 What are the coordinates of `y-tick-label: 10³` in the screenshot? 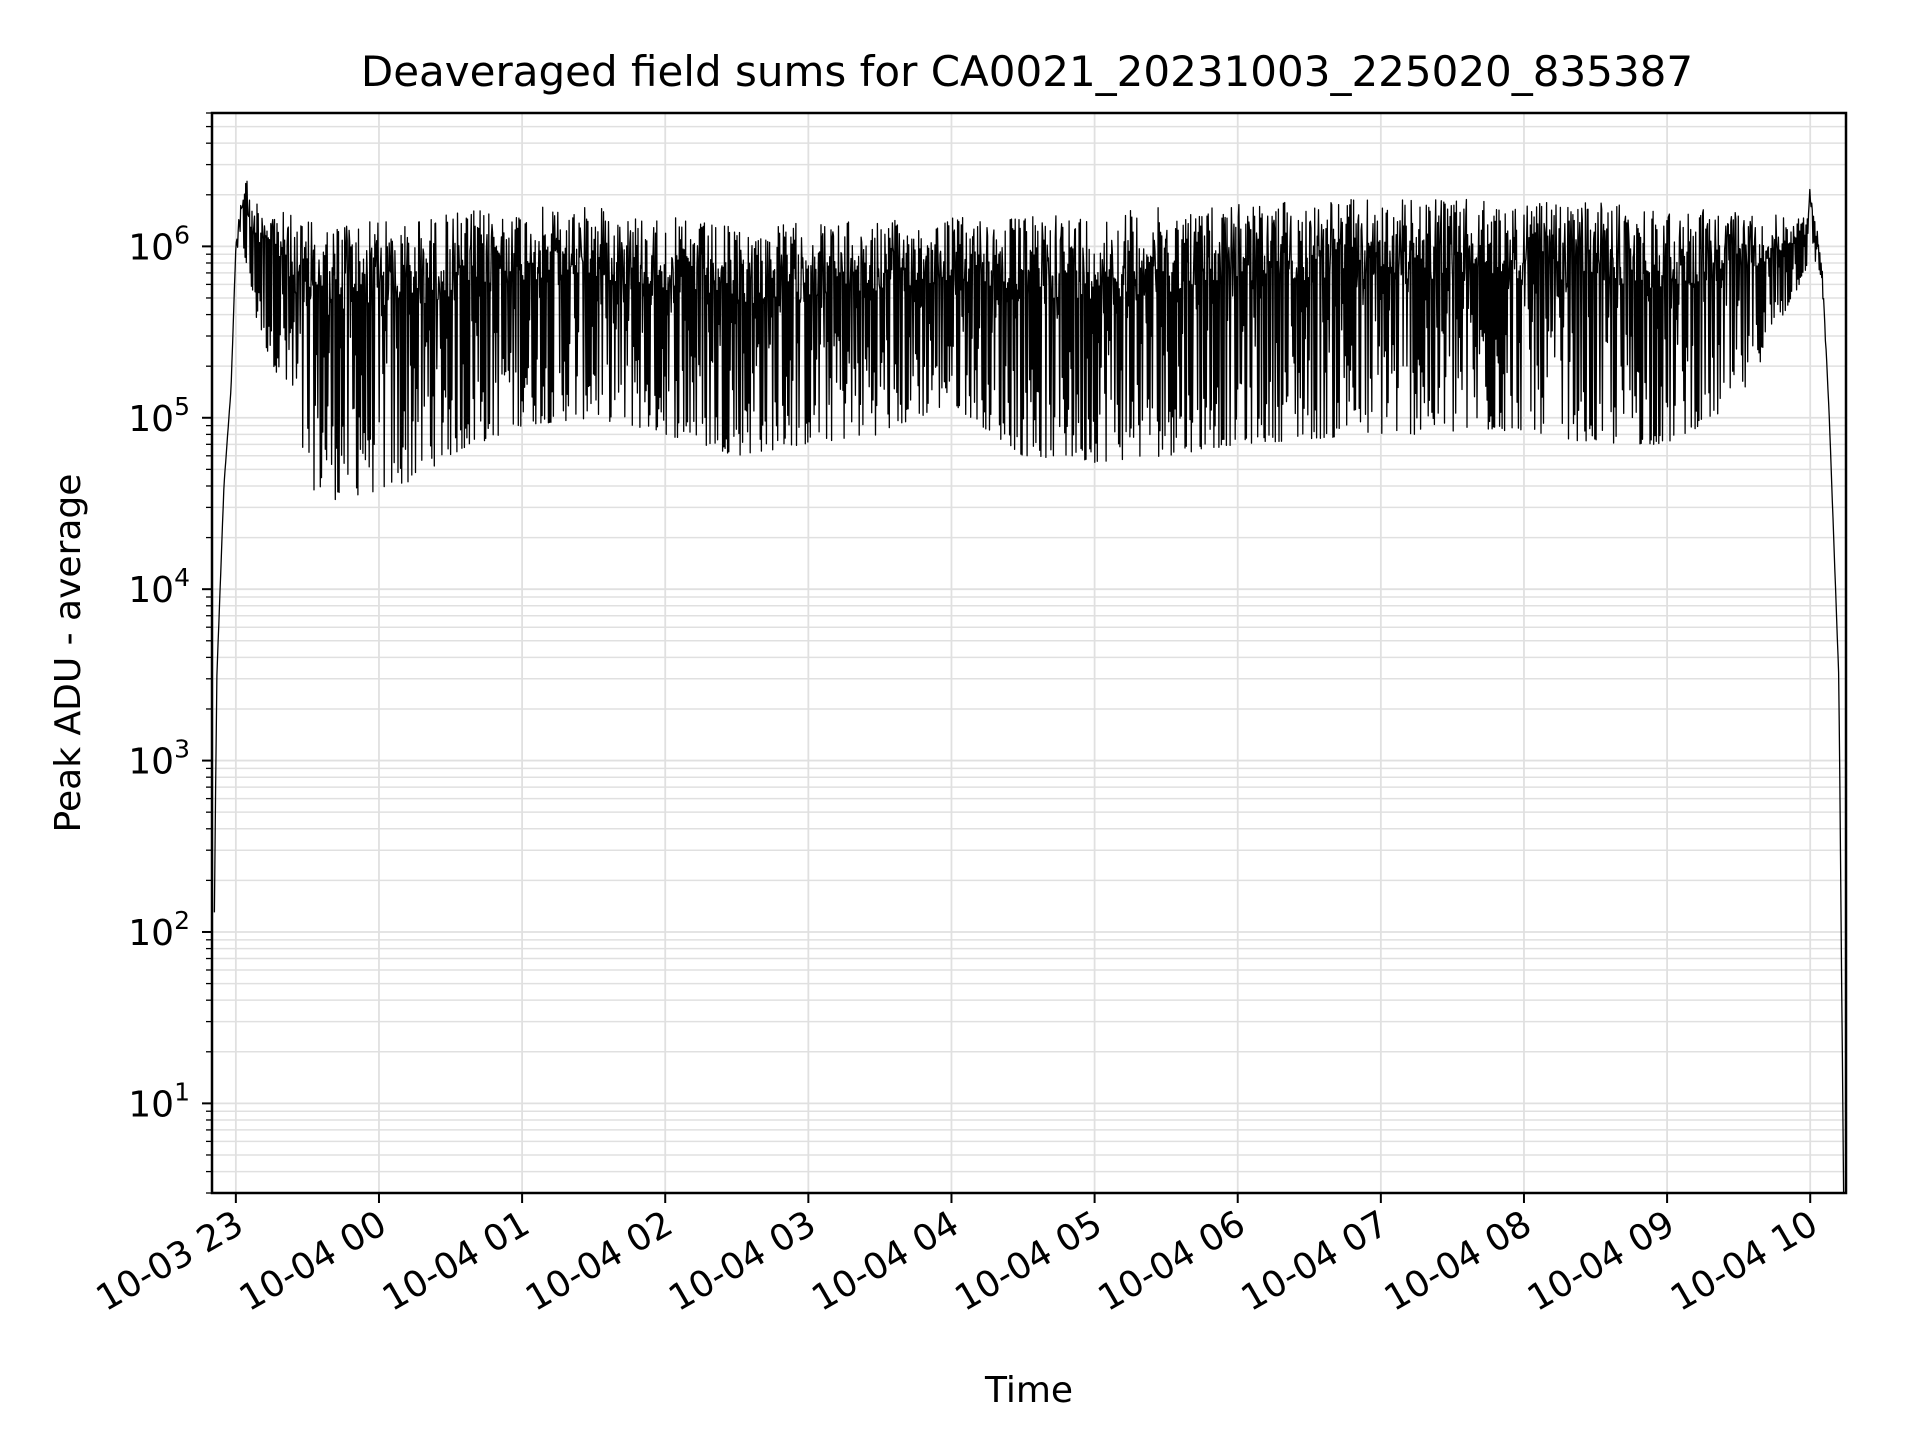 It's located at (159, 759).